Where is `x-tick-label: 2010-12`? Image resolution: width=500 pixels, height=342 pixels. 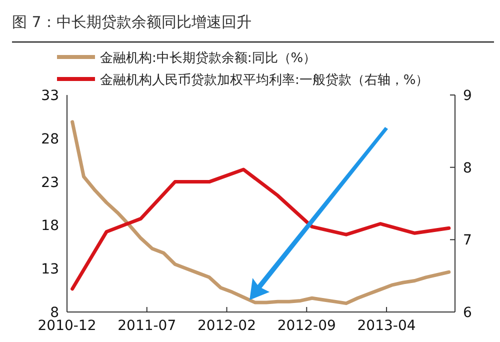
x-tick-label: 2010-12 is located at coordinates (67, 326).